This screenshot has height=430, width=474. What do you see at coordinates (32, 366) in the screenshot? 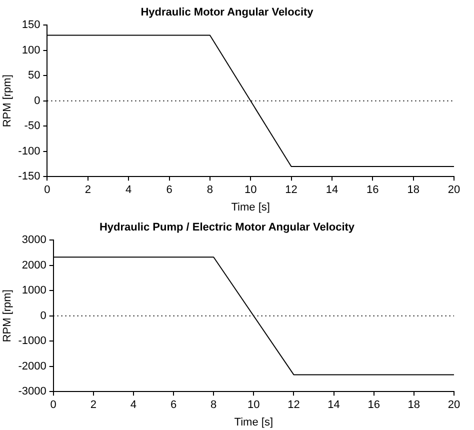
I see `y-tick-label: -2000` at bounding box center [32, 366].